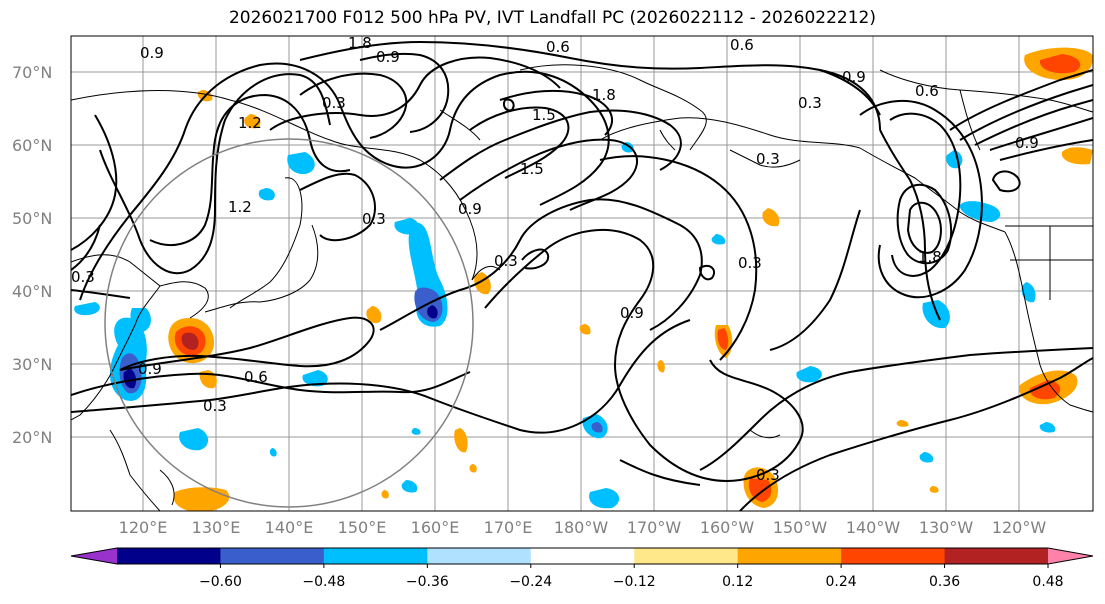 Image resolution: width=1105 pixels, height=604 pixels. What do you see at coordinates (289, 527) in the screenshot?
I see `lon-label: 140°E` at bounding box center [289, 527].